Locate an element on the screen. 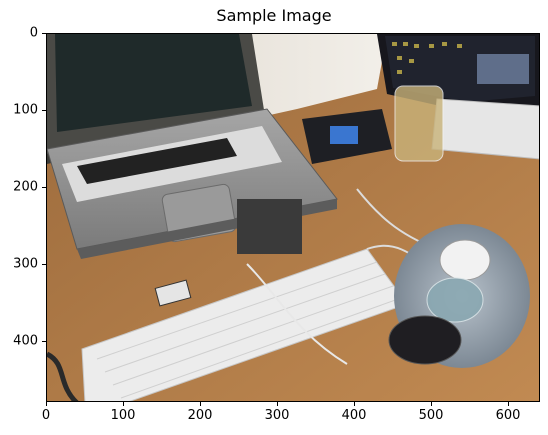  y-tick-label: 300 is located at coordinates (25, 264).